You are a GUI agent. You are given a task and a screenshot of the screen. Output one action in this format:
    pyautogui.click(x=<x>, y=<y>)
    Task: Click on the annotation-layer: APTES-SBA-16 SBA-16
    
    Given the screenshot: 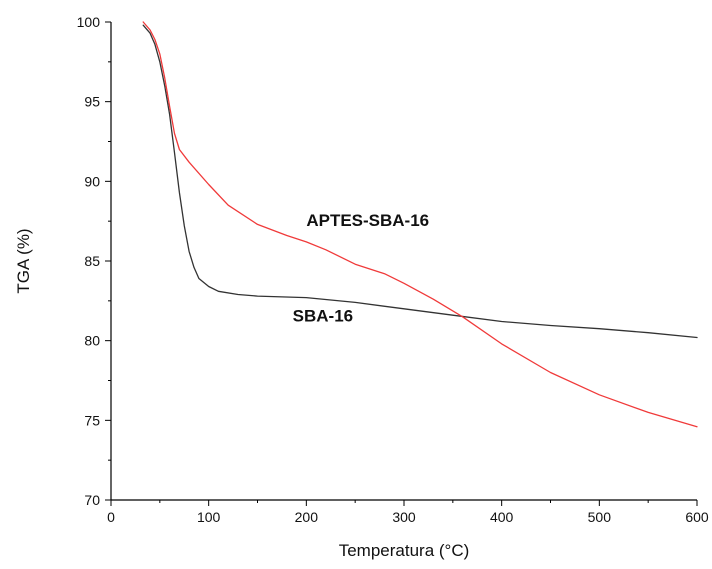 What is the action you would take?
    pyautogui.click(x=361, y=268)
    